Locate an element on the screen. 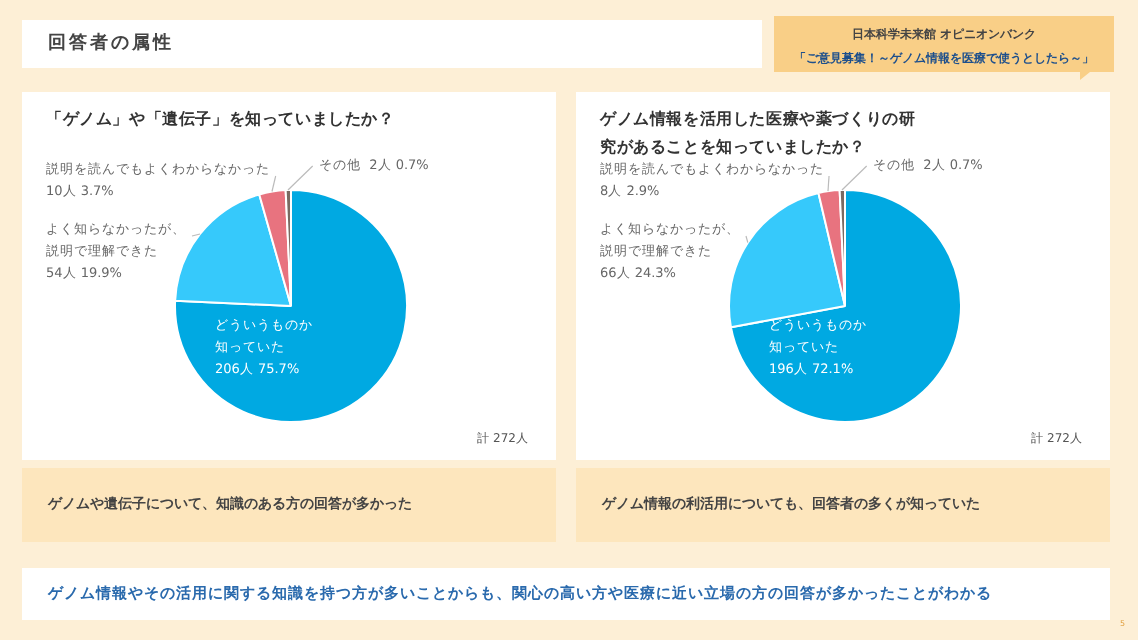  chart-title: ゲノム情報を活用した医療や薬づくりの研究があることを知っていましたか？ is located at coordinates (758, 133).